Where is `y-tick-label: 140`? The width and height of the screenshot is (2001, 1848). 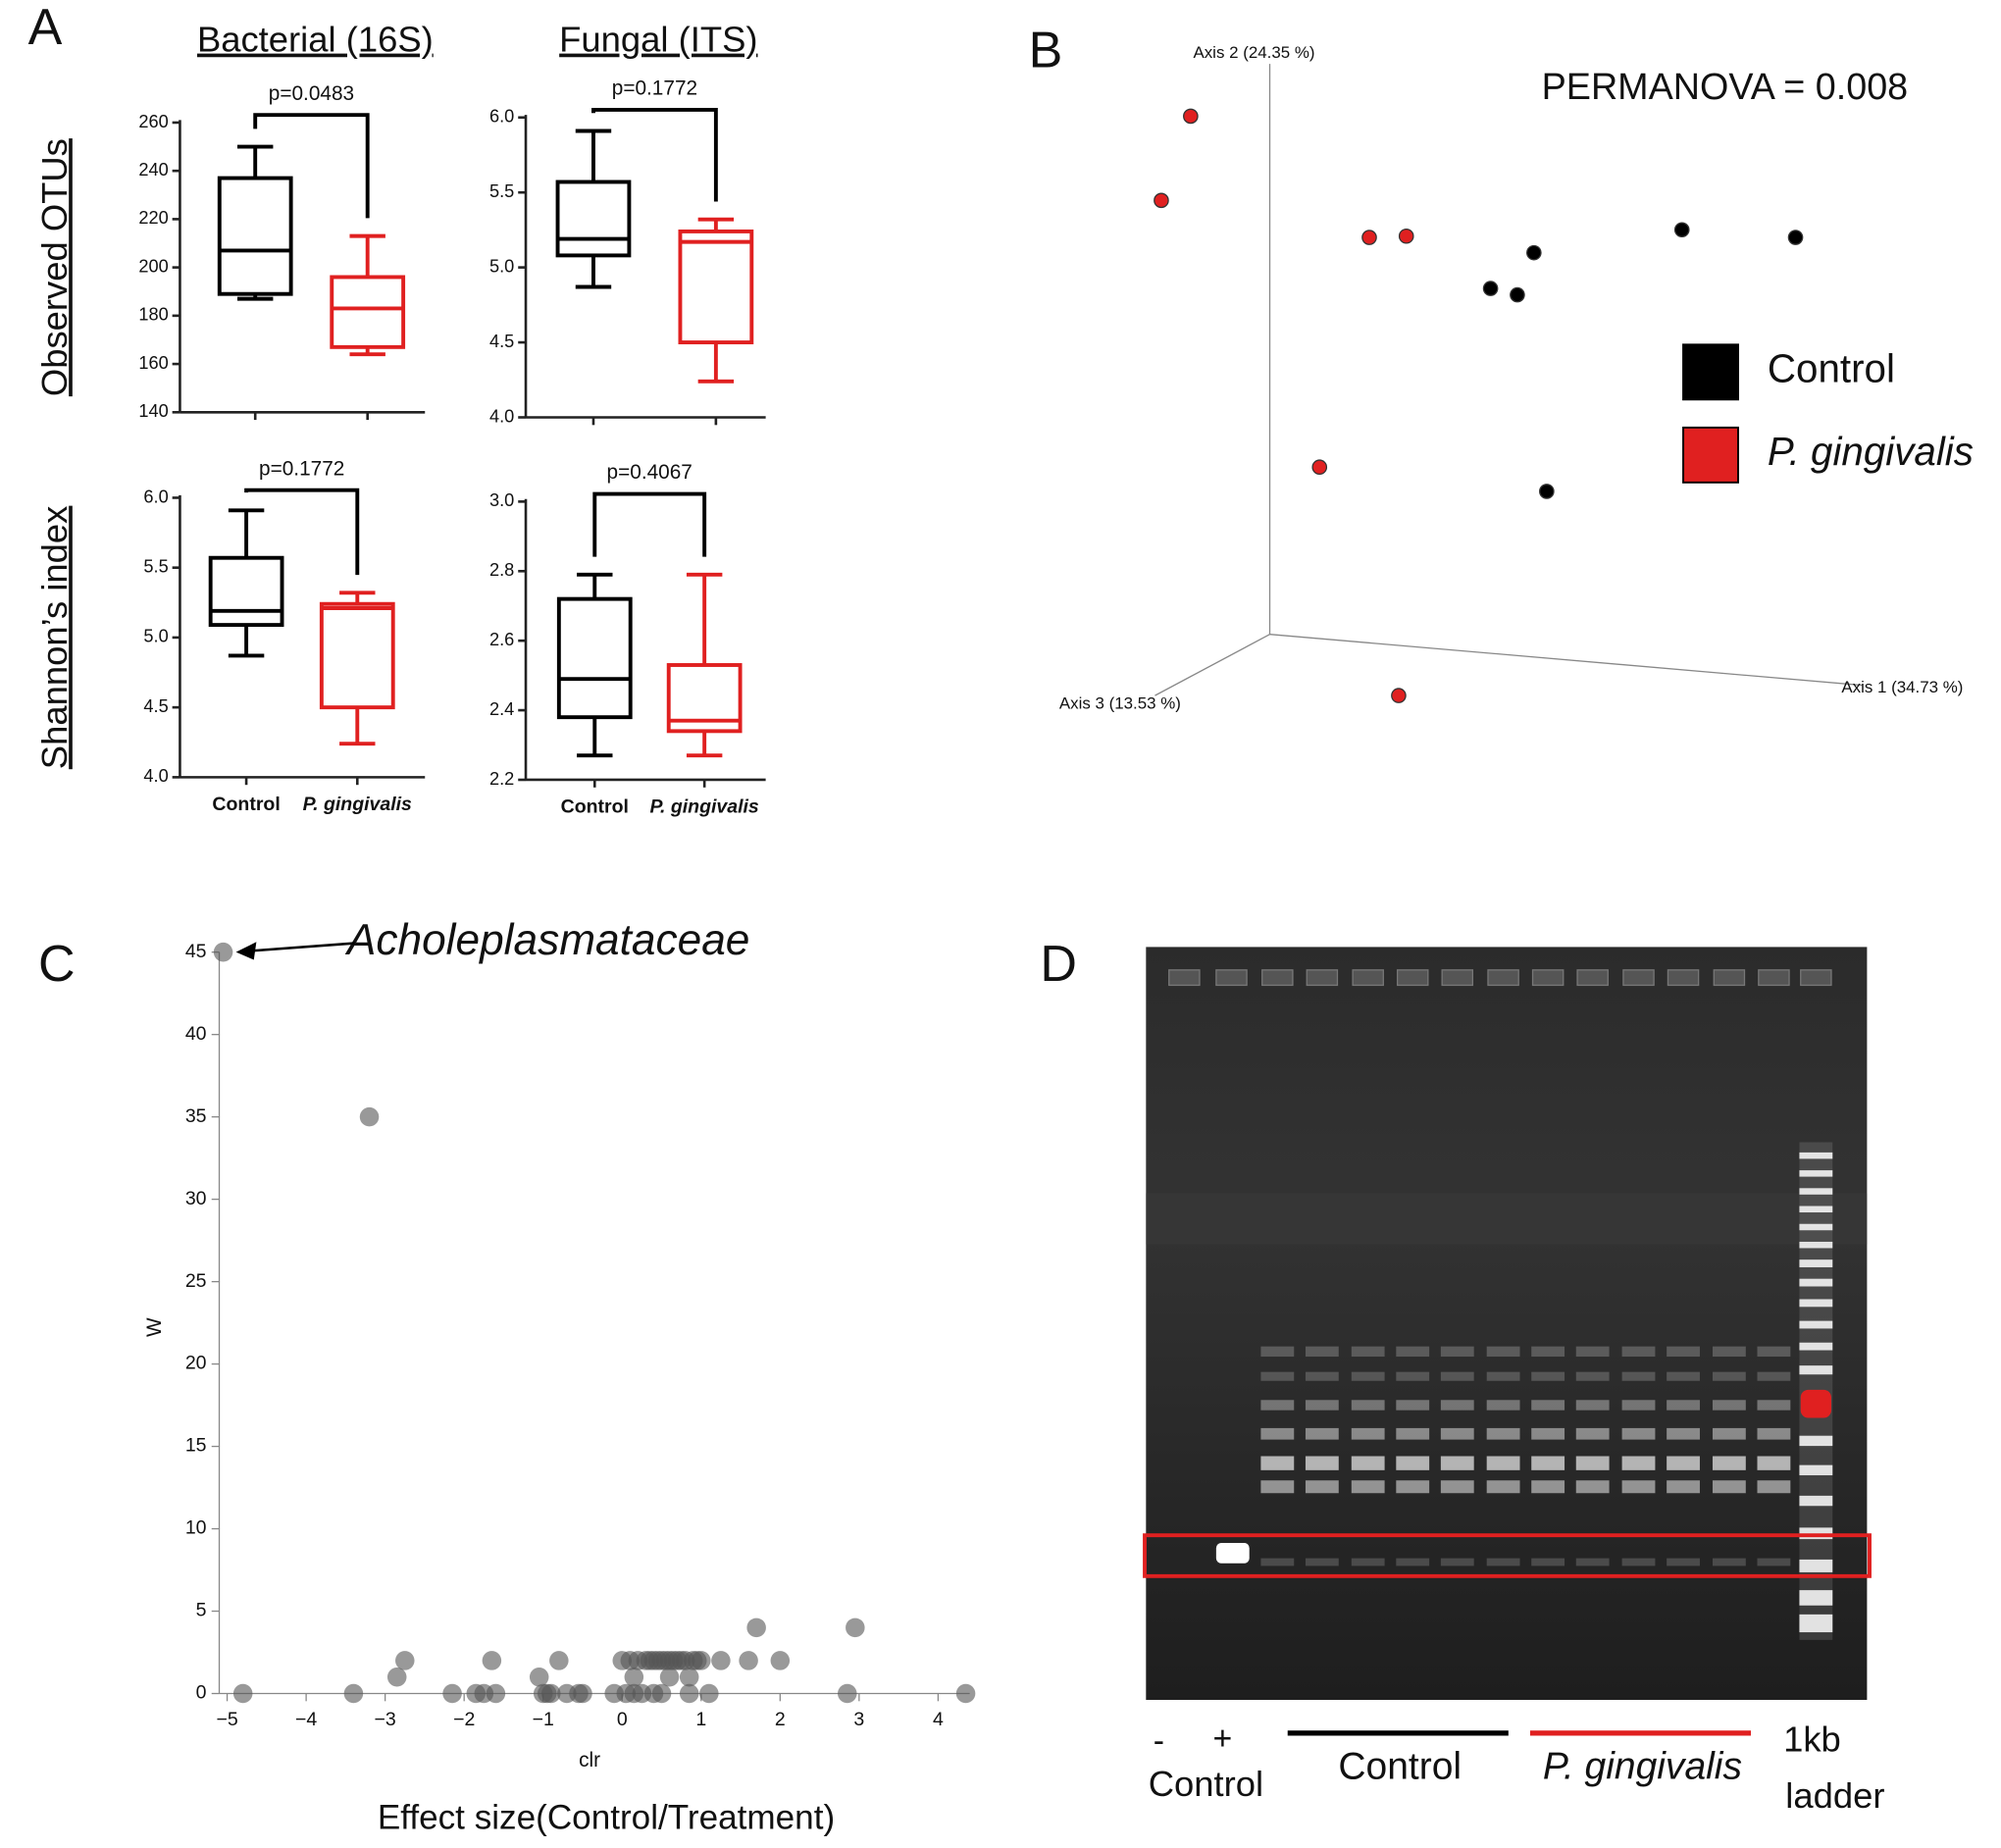 y-tick-label: 140 is located at coordinates (153, 411).